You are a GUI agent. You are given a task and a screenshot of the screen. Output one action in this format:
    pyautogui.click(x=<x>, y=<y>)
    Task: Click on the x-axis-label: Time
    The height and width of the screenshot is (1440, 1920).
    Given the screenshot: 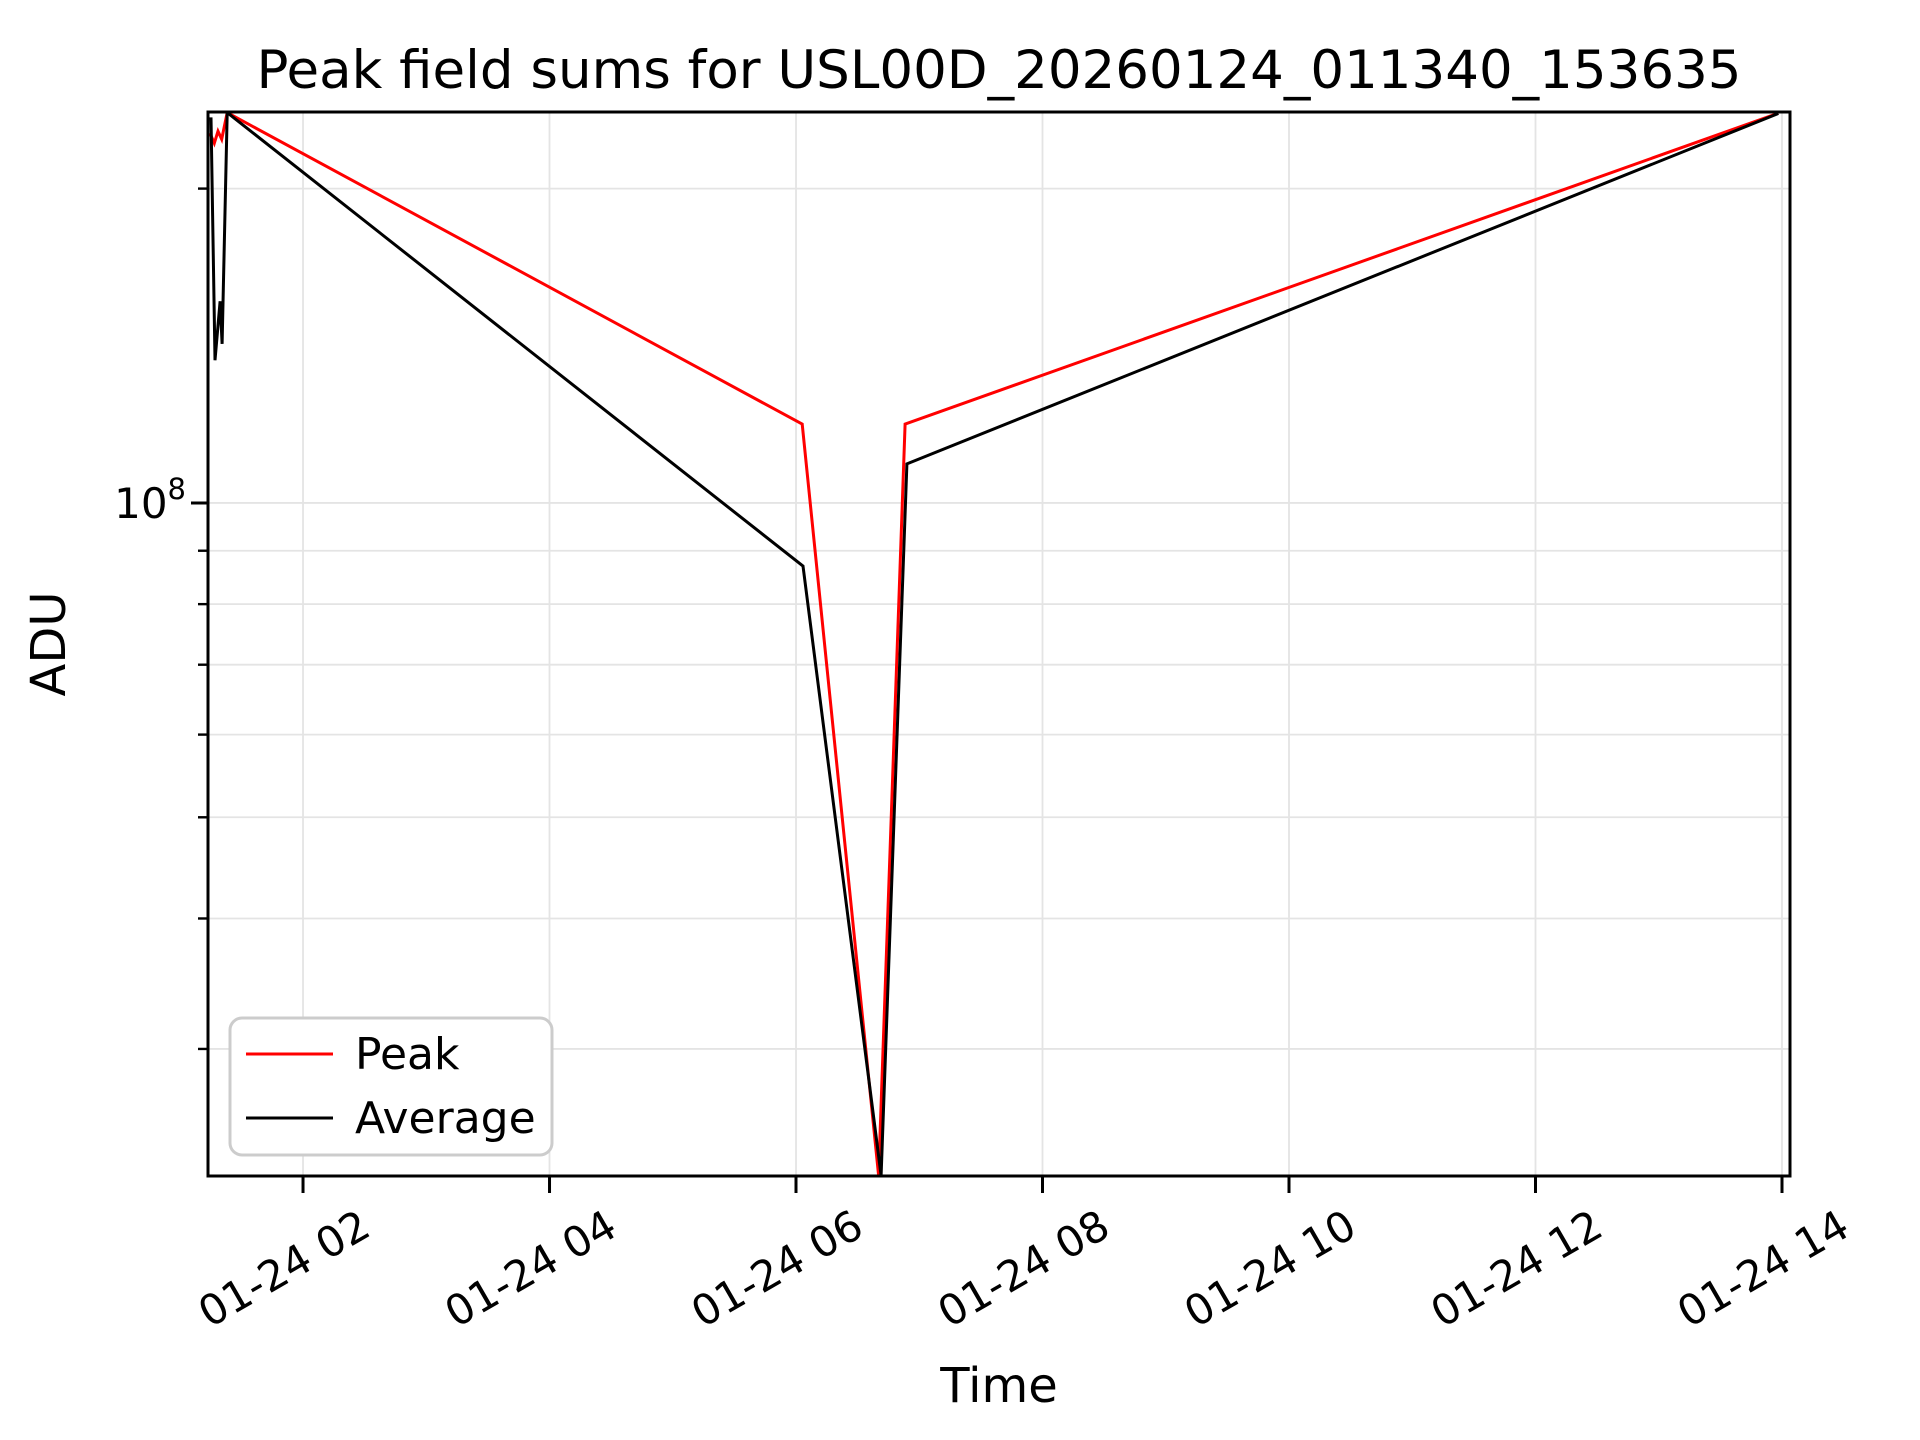 What is the action you would take?
    pyautogui.click(x=998, y=1386)
    